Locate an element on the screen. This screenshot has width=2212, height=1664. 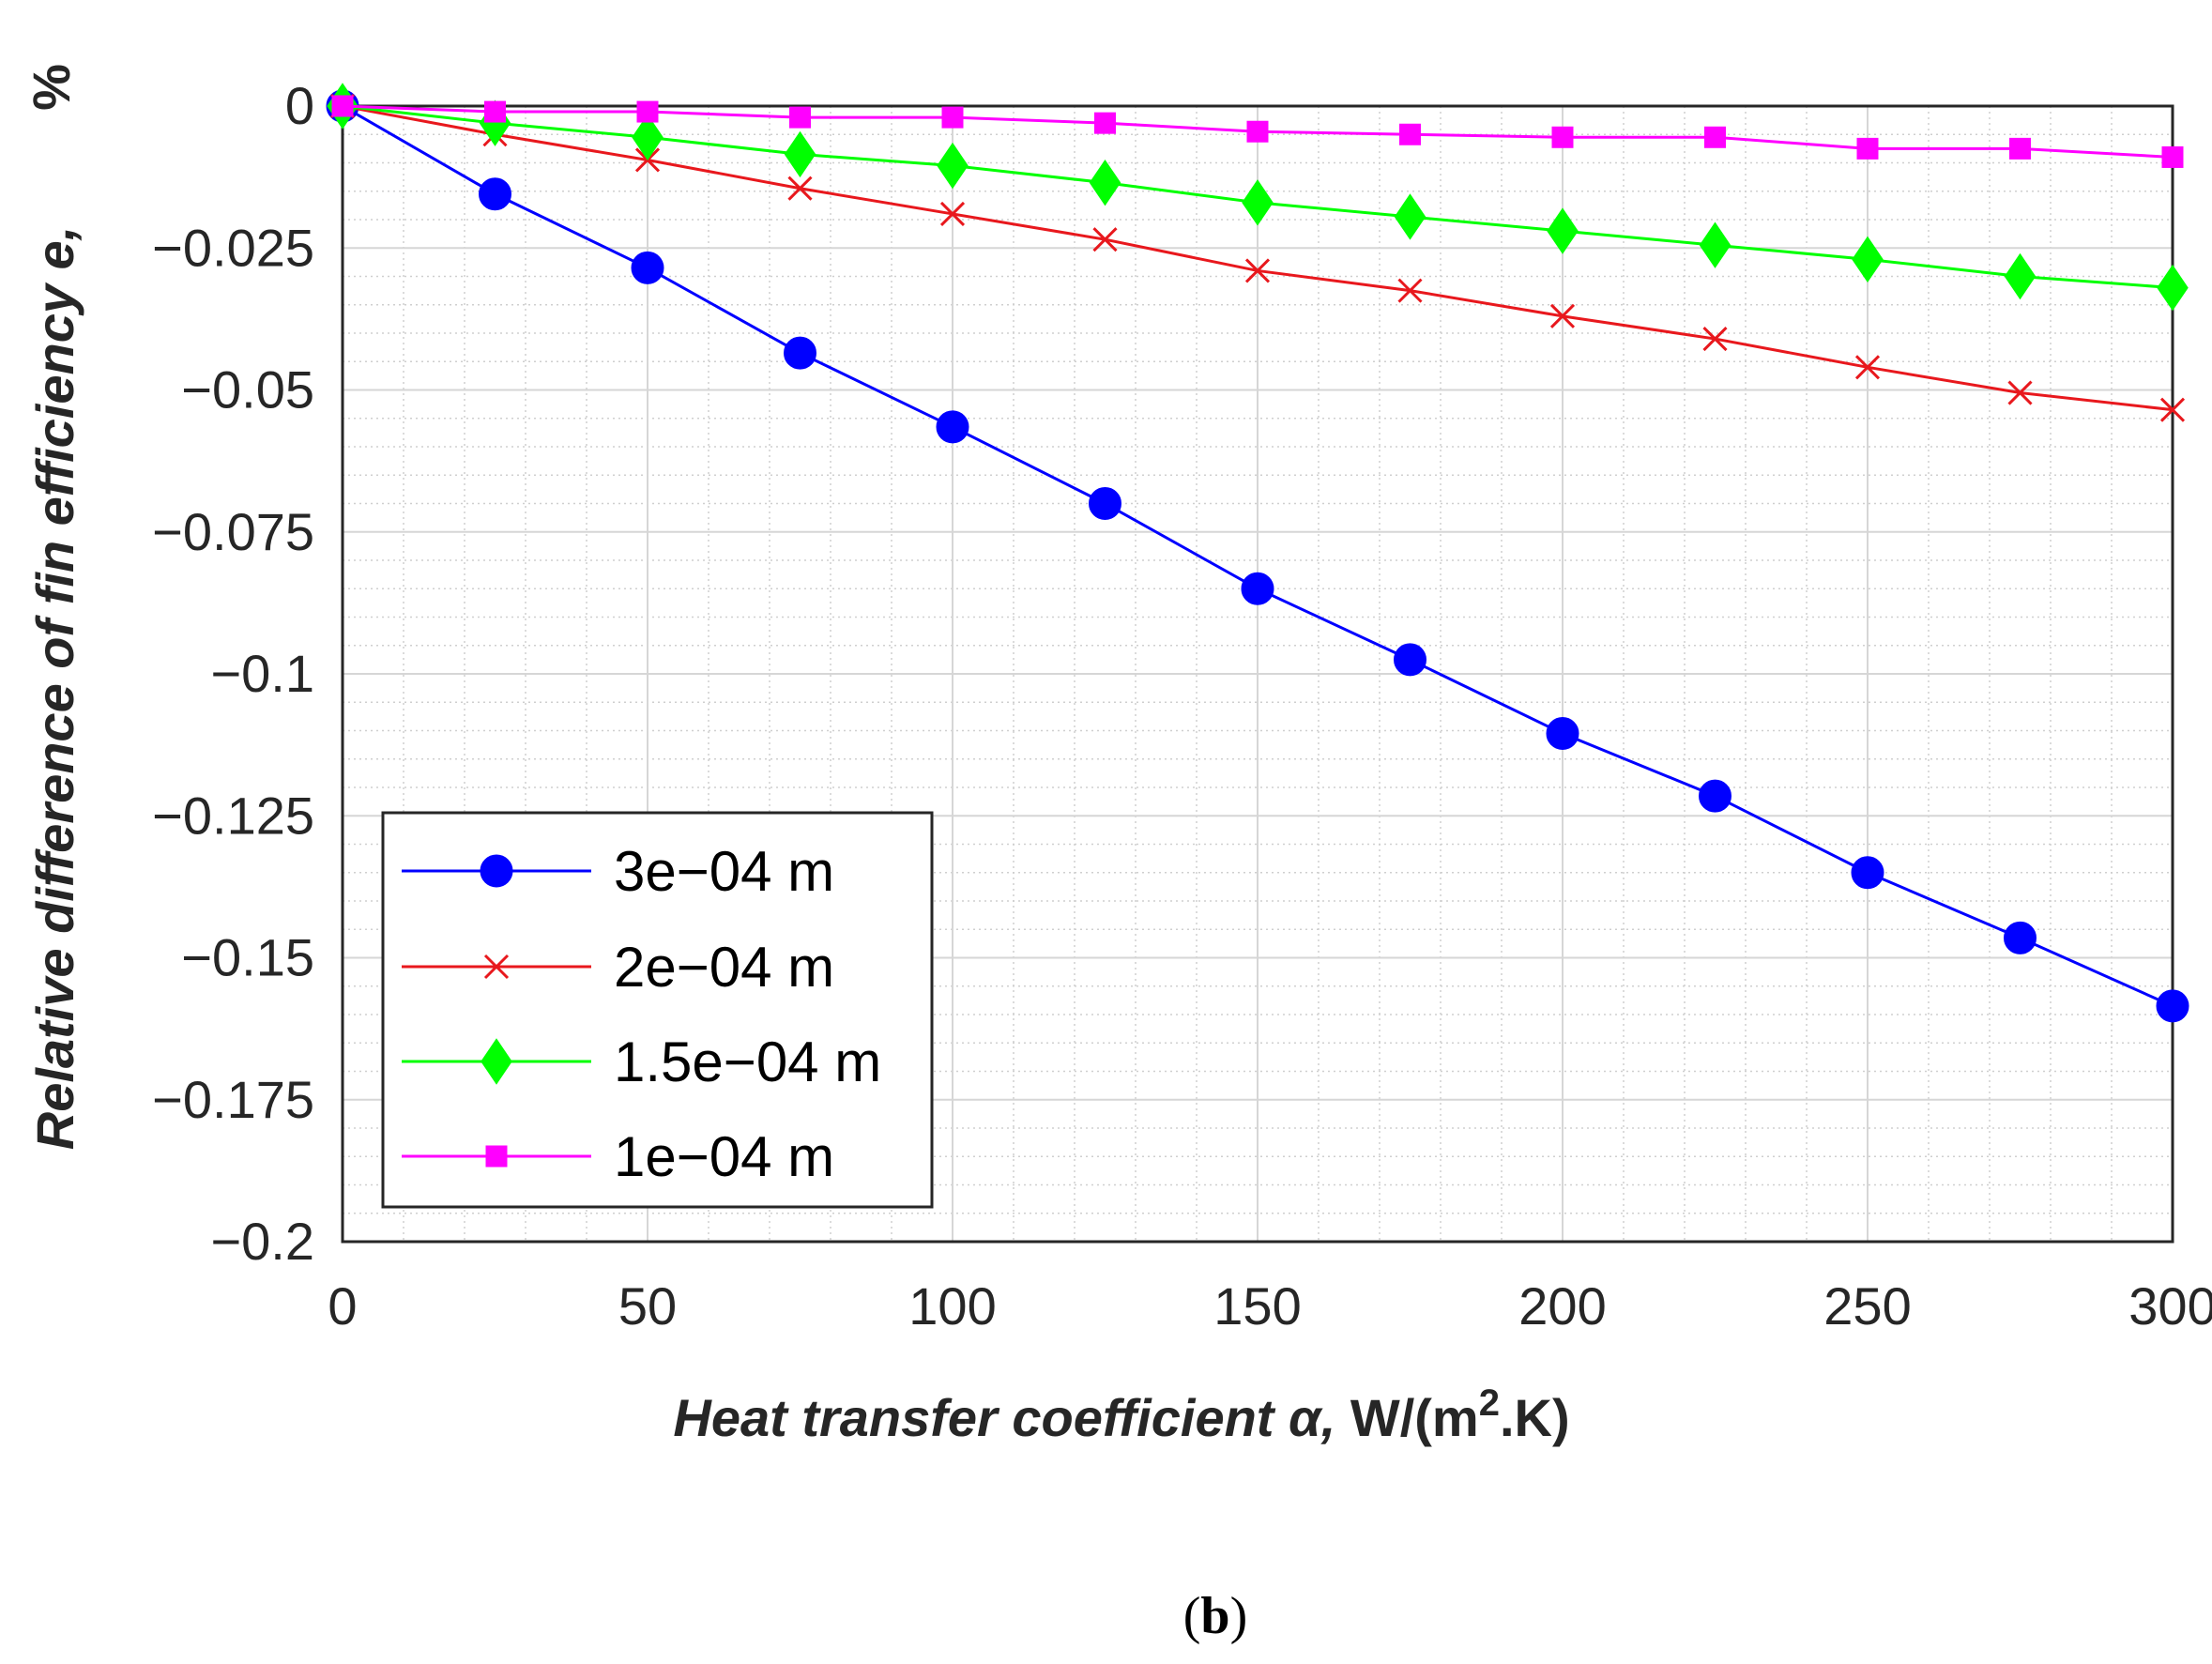
legend-entry: 2e−04 m is located at coordinates (618, 967).